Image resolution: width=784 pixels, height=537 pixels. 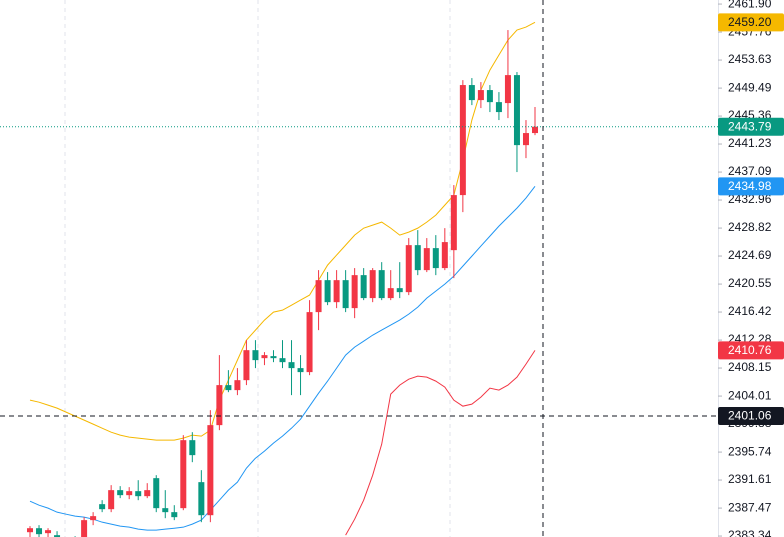 What do you see at coordinates (750, 255) in the screenshot?
I see `y-tick-label: 2424.69` at bounding box center [750, 255].